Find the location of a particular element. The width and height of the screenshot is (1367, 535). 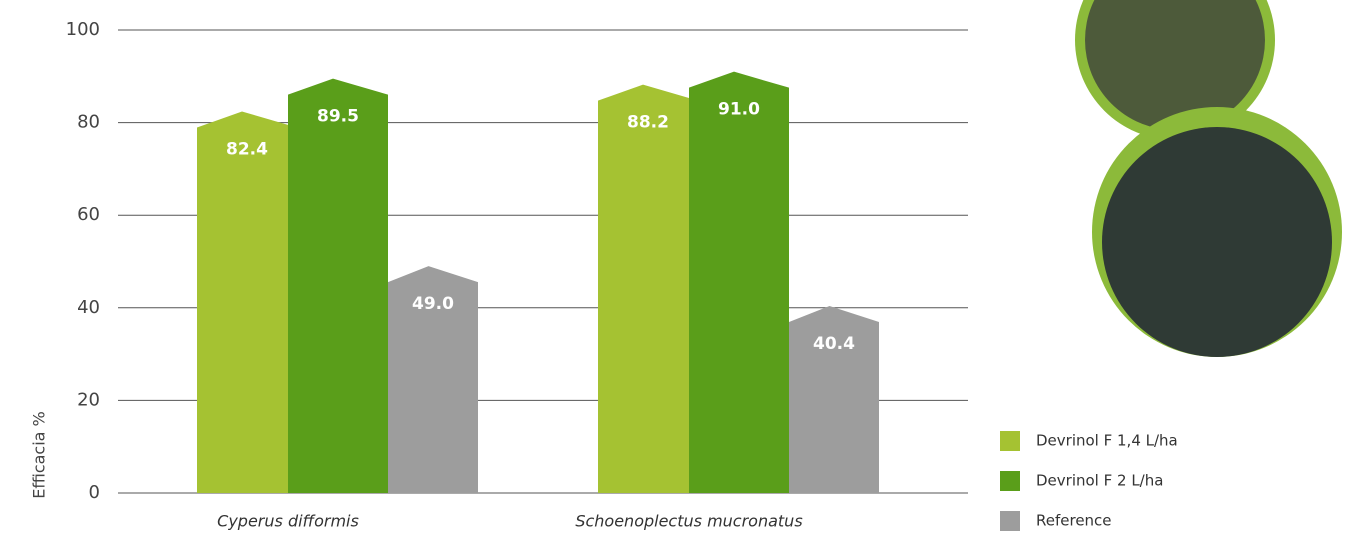

x-tick-label: Schoenoplectus mucronatus is located at coordinates (688, 521).